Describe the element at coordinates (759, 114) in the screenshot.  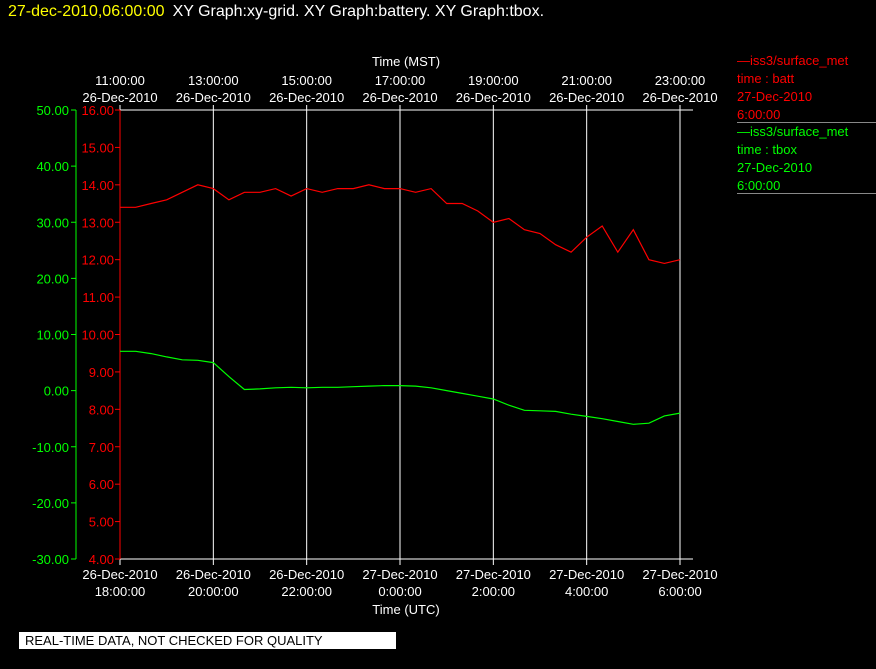
I see `legend-batt-time: 6:00:00` at that location.